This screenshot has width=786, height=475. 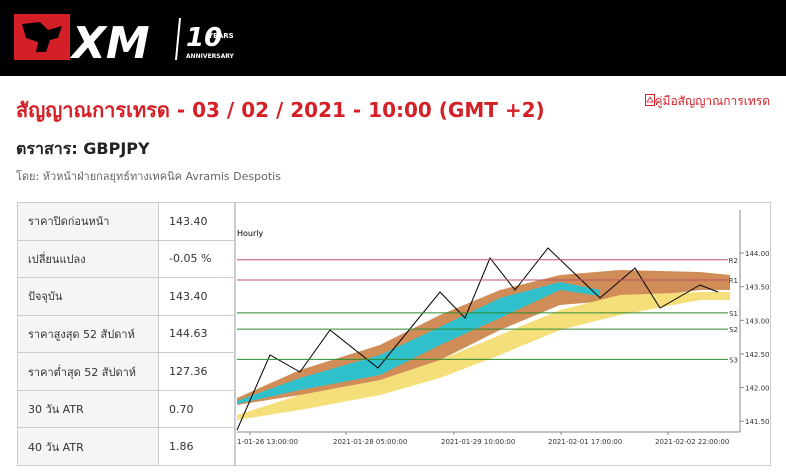 I want to click on anniversary-label: ANNIVERSARY, so click(x=210, y=56).